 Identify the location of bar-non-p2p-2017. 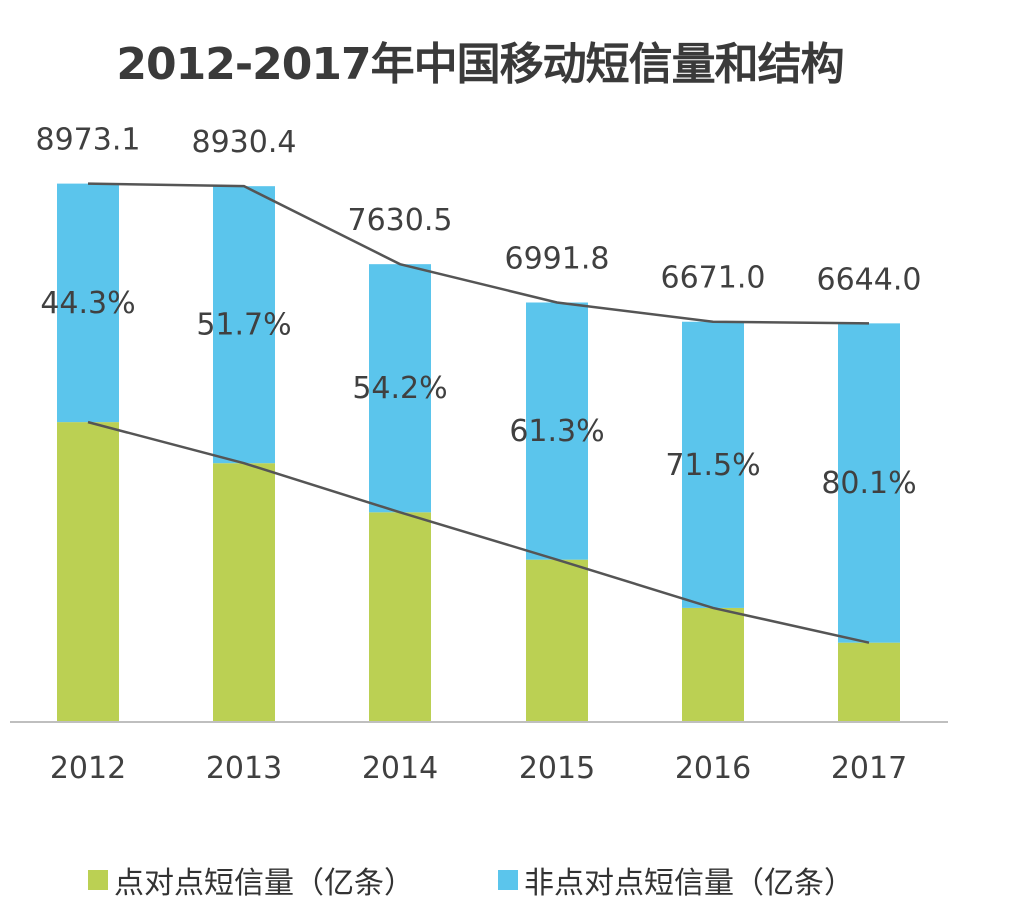
(869, 483).